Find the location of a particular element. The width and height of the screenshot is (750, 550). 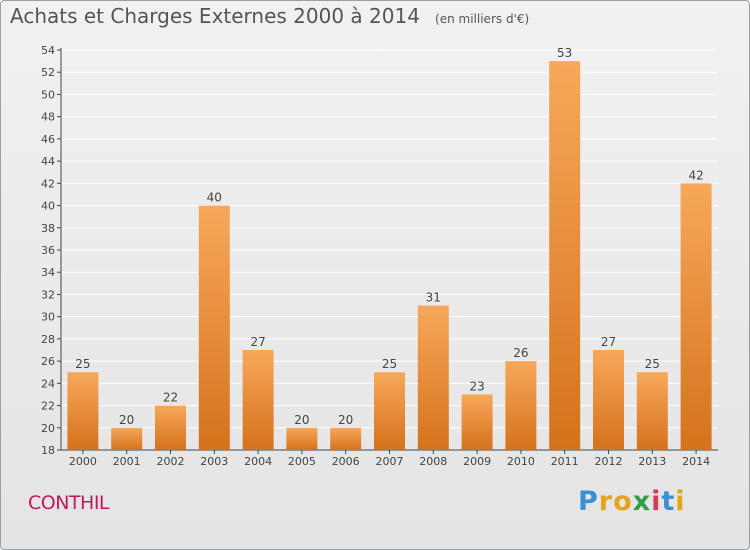

y-tick-label: 46 is located at coordinates (48, 139).